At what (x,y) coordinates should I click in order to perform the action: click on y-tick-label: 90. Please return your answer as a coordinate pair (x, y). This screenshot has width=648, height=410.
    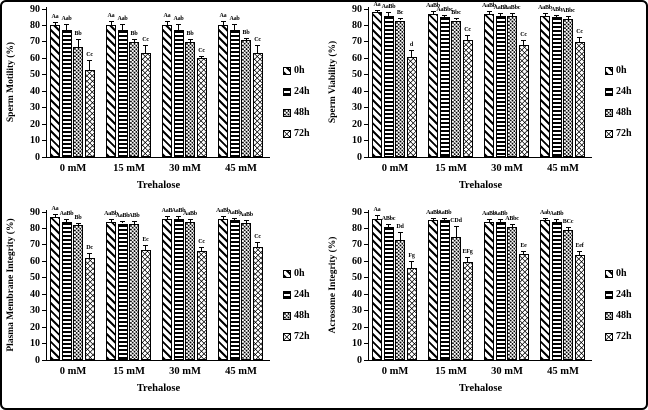
    Looking at the image, I should click on (35, 9).